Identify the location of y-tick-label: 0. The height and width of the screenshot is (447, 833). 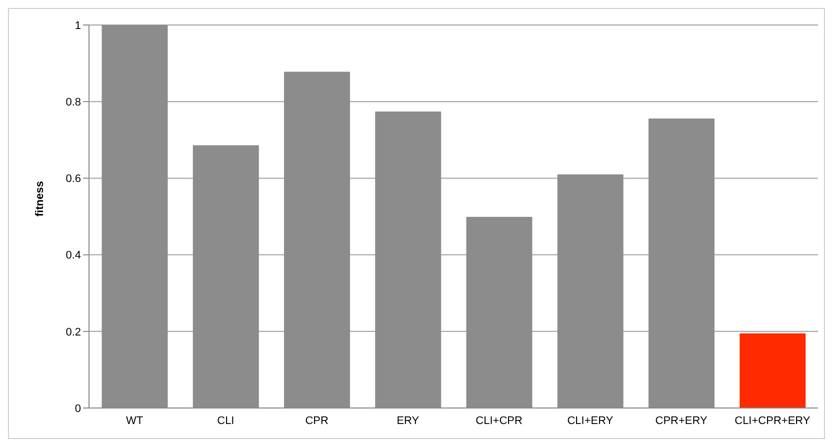
(77, 408).